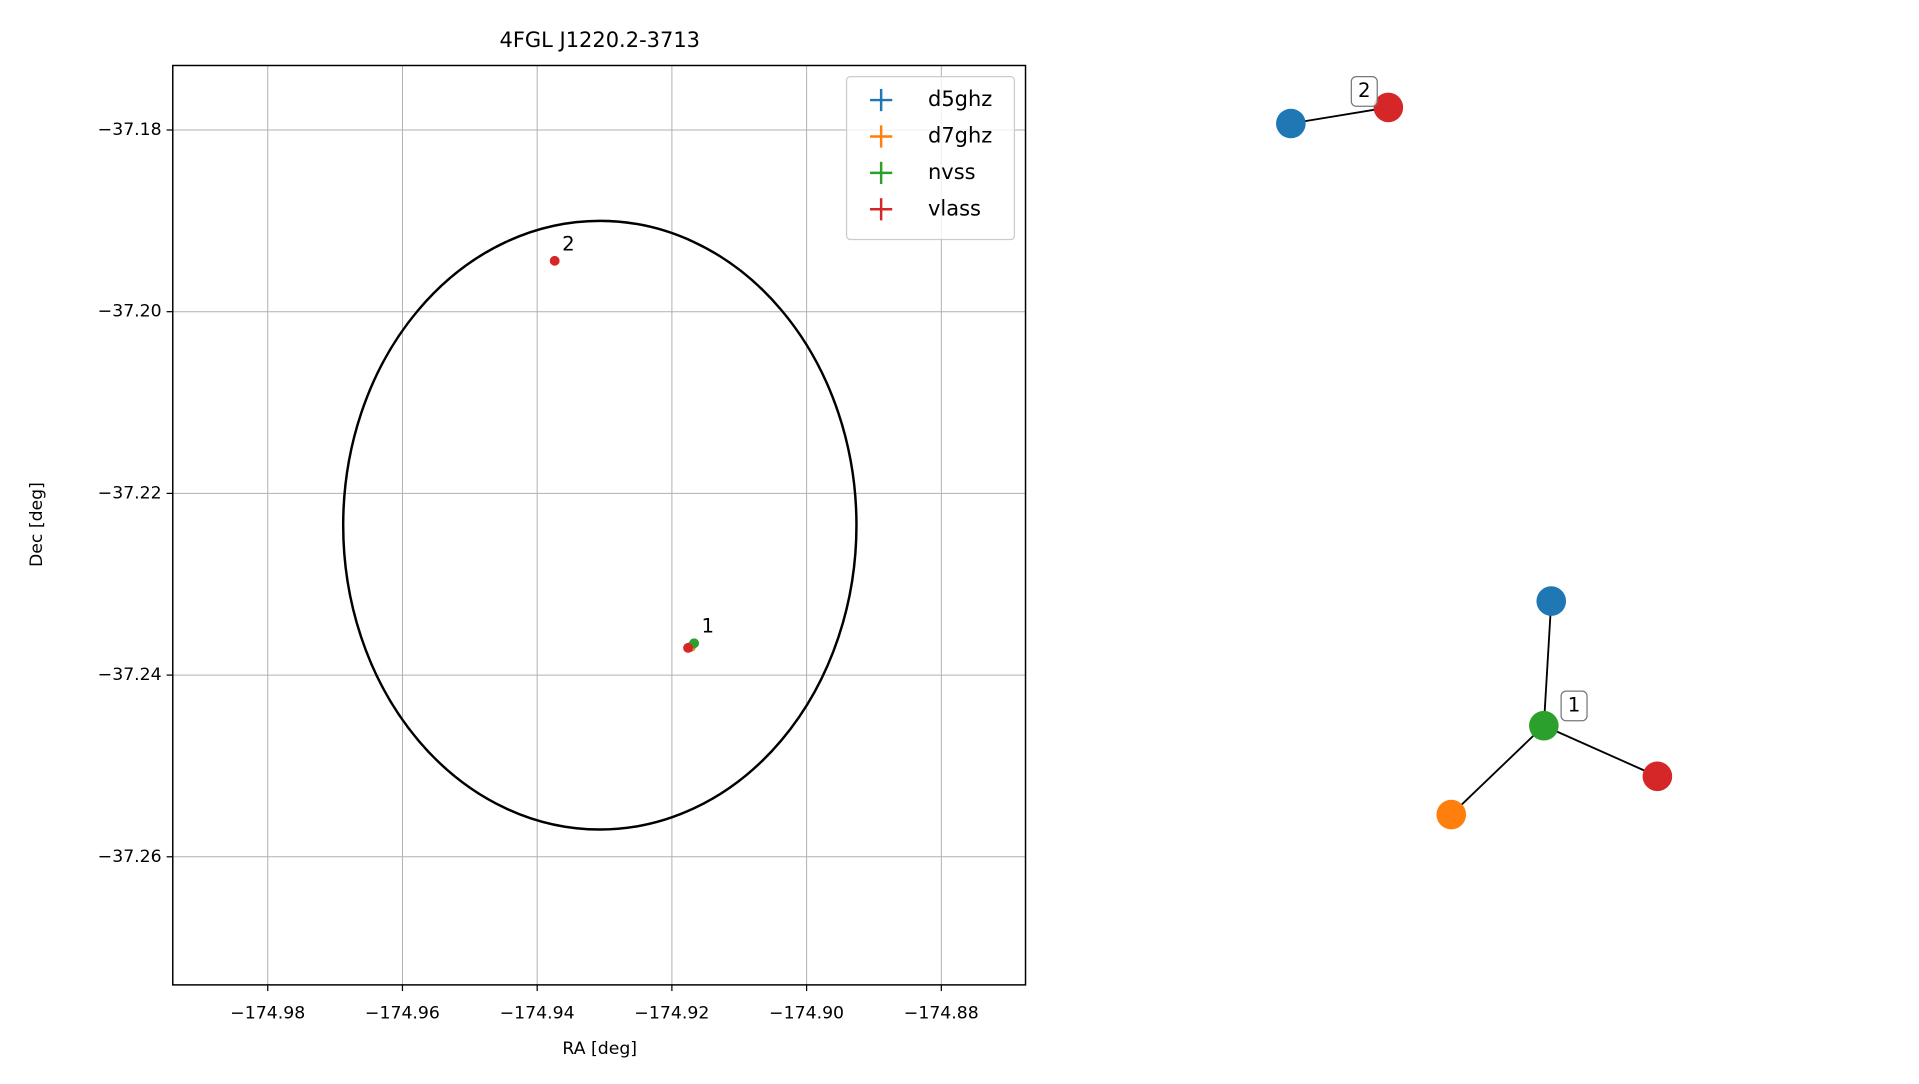 The width and height of the screenshot is (1919, 1084). Describe the element at coordinates (267, 1013) in the screenshot. I see `x-tick-label: −174.98` at that location.